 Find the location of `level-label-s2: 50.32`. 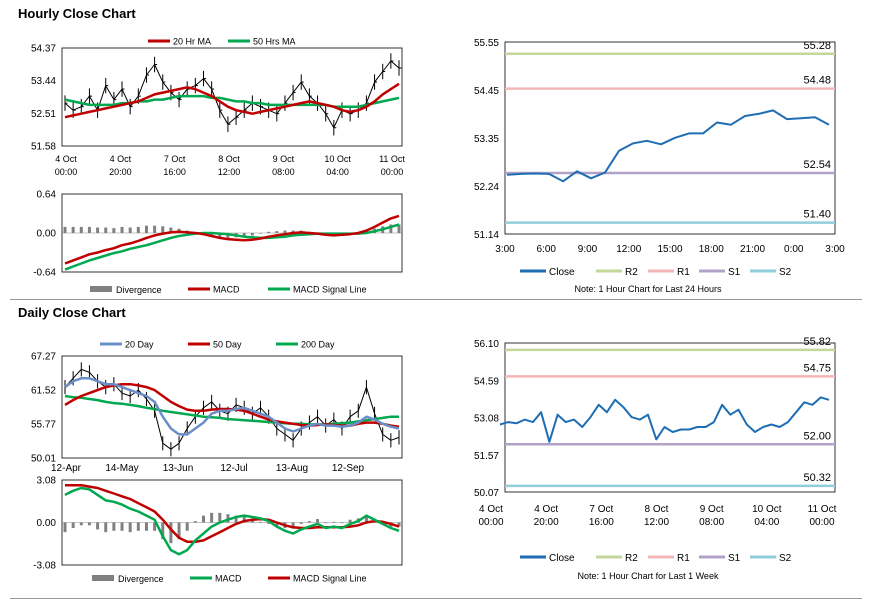

level-label-s2: 50.32 is located at coordinates (817, 478).